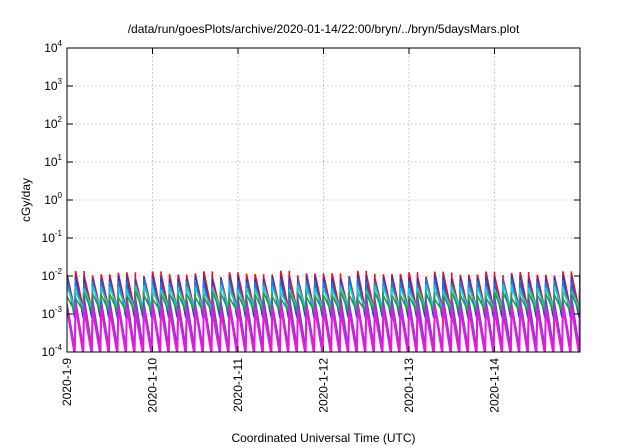  Describe the element at coordinates (53, 85) in the screenshot. I see `y-tick-label: 10³` at that location.